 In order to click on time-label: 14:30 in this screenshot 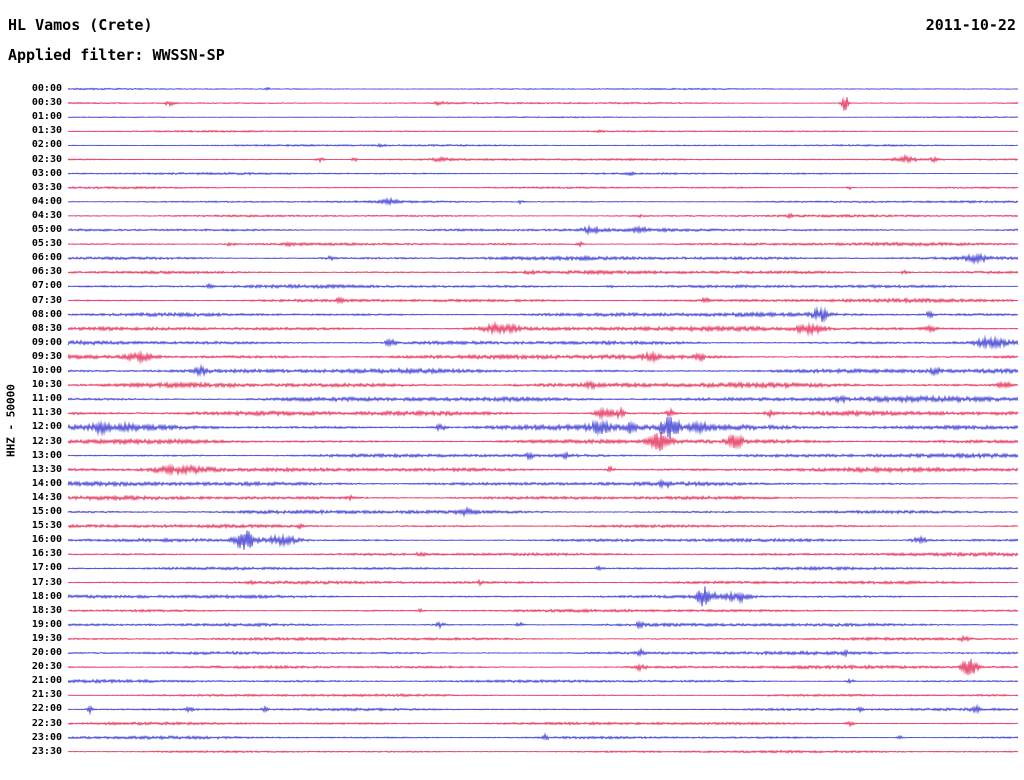, I will do `click(46, 497)`.